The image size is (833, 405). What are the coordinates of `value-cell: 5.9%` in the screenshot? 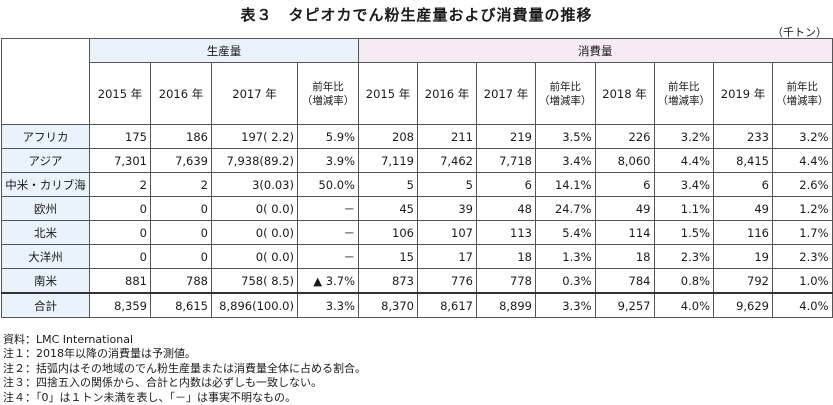 It's located at (328, 136).